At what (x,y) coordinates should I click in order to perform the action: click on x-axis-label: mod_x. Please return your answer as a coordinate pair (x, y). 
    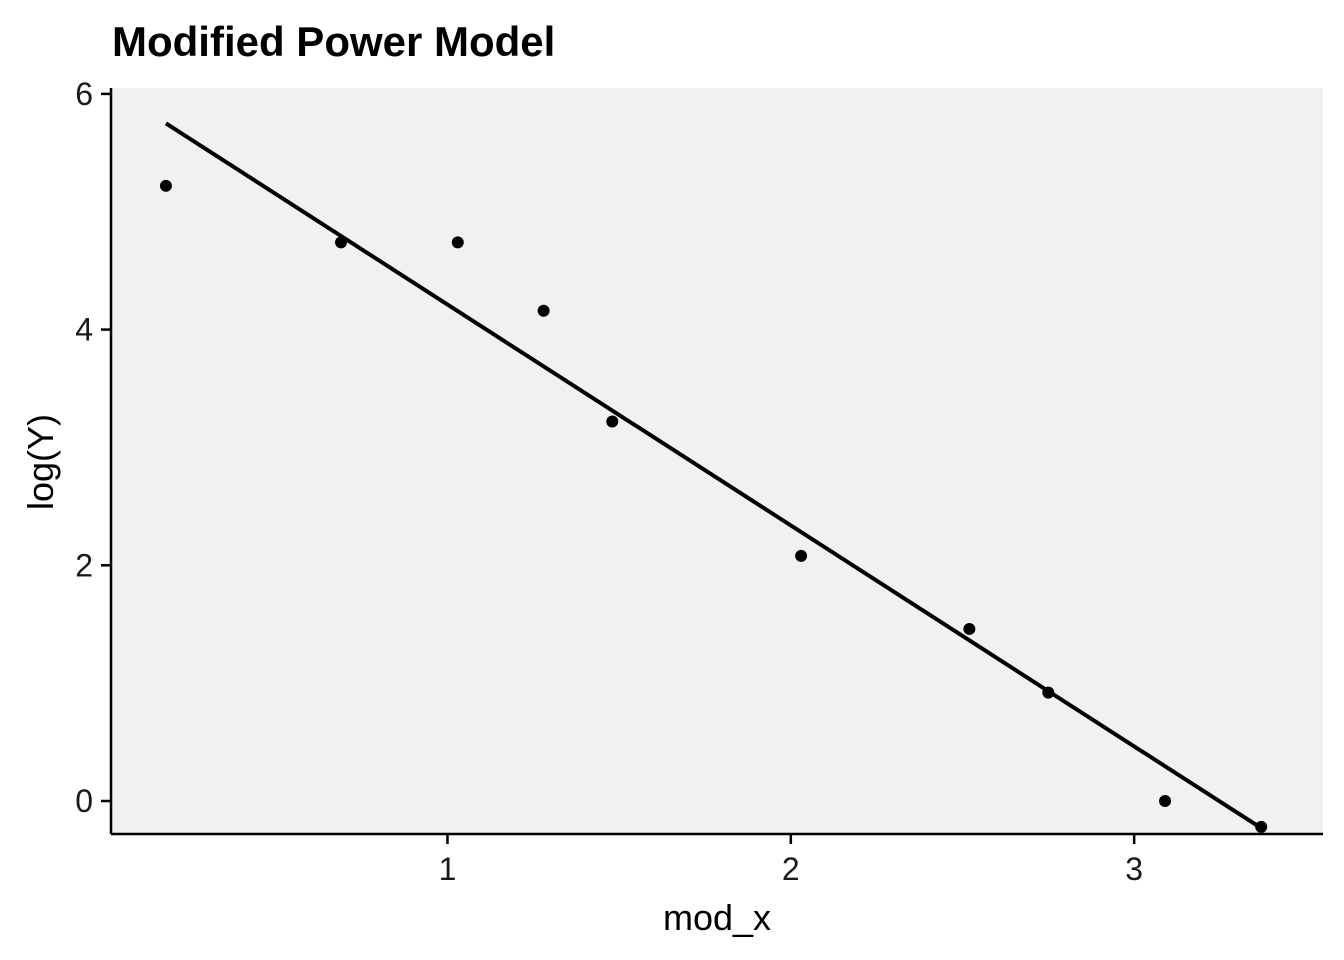
    Looking at the image, I should click on (717, 917).